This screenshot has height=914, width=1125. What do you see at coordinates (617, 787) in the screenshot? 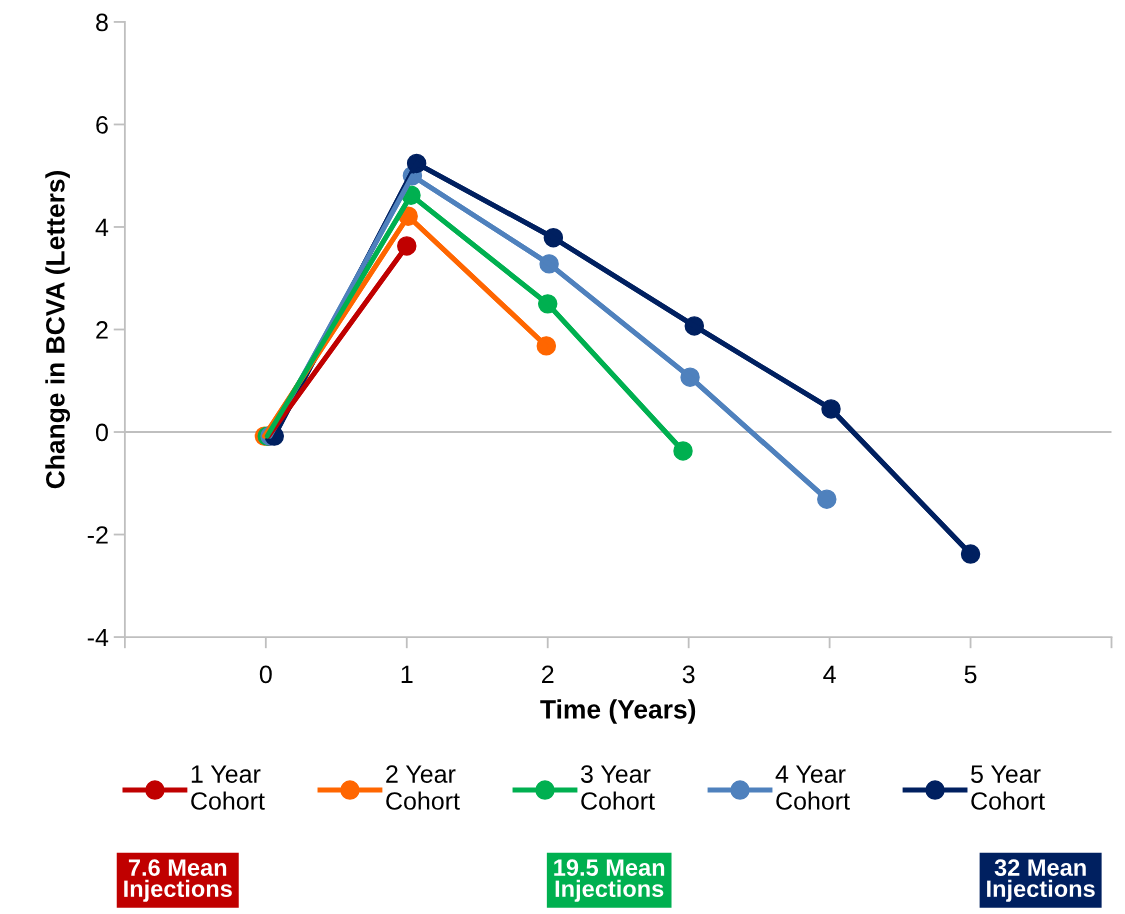
I see `legend-label: 3 Year Cohort` at bounding box center [617, 787].